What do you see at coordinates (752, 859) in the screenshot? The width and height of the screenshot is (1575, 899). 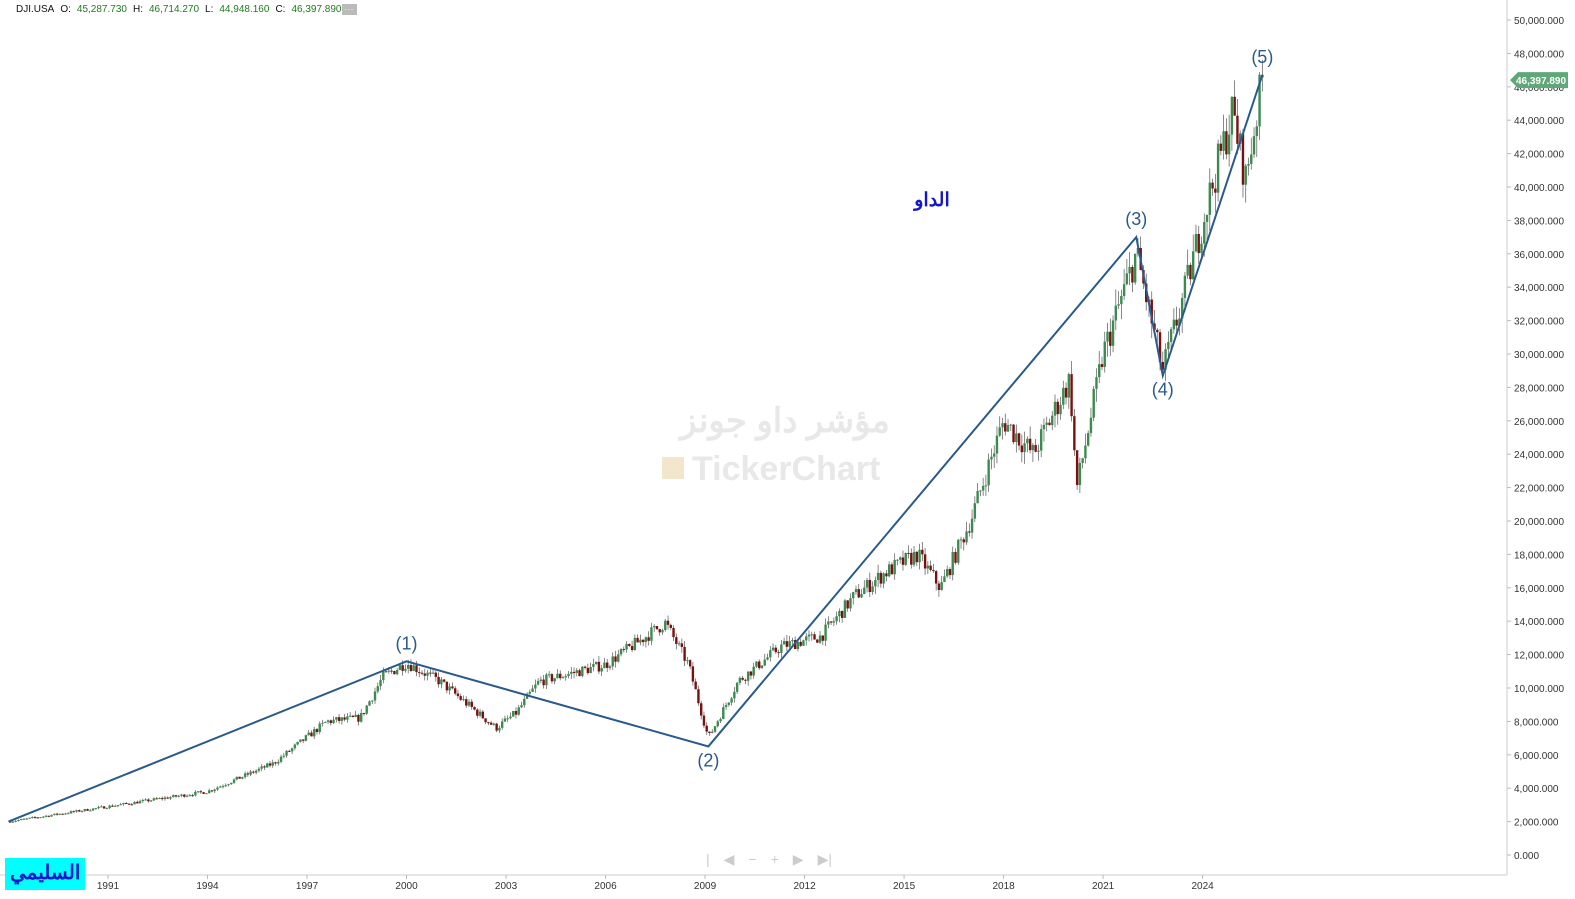 I see `zoom-out-button: −` at bounding box center [752, 859].